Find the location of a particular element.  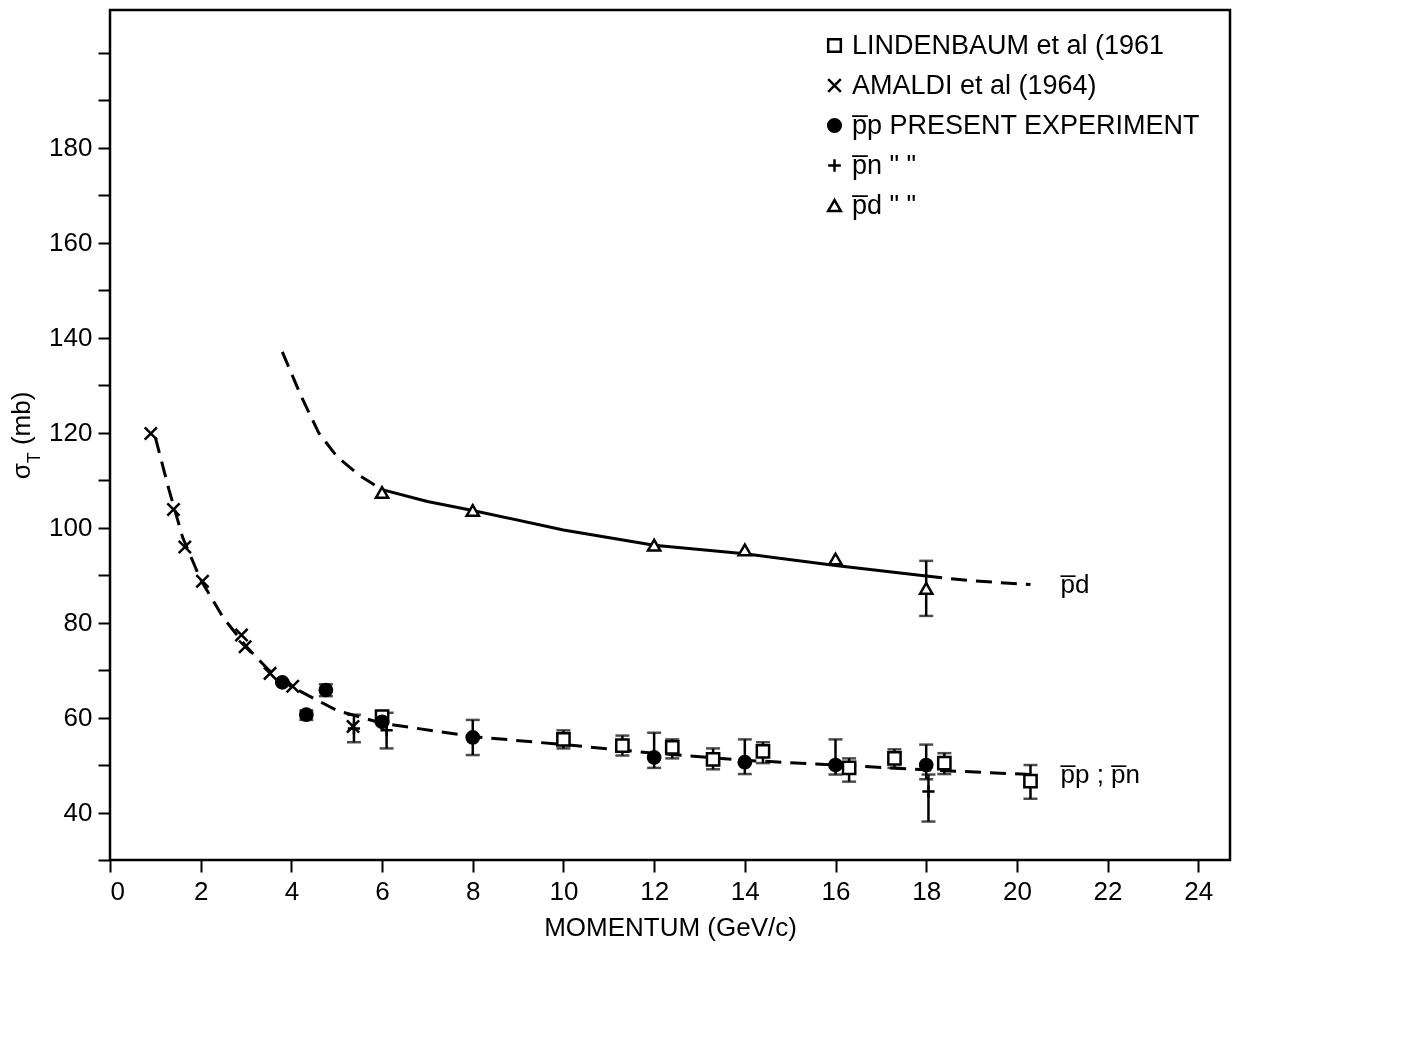

y-tick-label: 80 is located at coordinates (78, 622).